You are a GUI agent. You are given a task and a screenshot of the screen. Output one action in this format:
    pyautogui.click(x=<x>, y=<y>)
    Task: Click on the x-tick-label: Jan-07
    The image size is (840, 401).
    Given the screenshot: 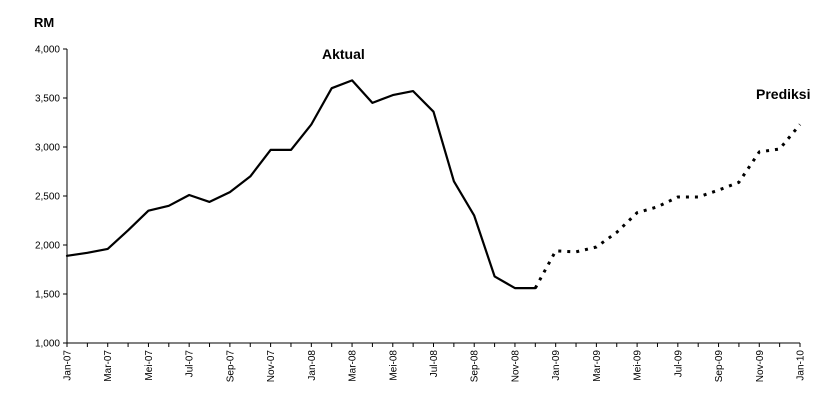 What is the action you would take?
    pyautogui.click(x=68, y=365)
    